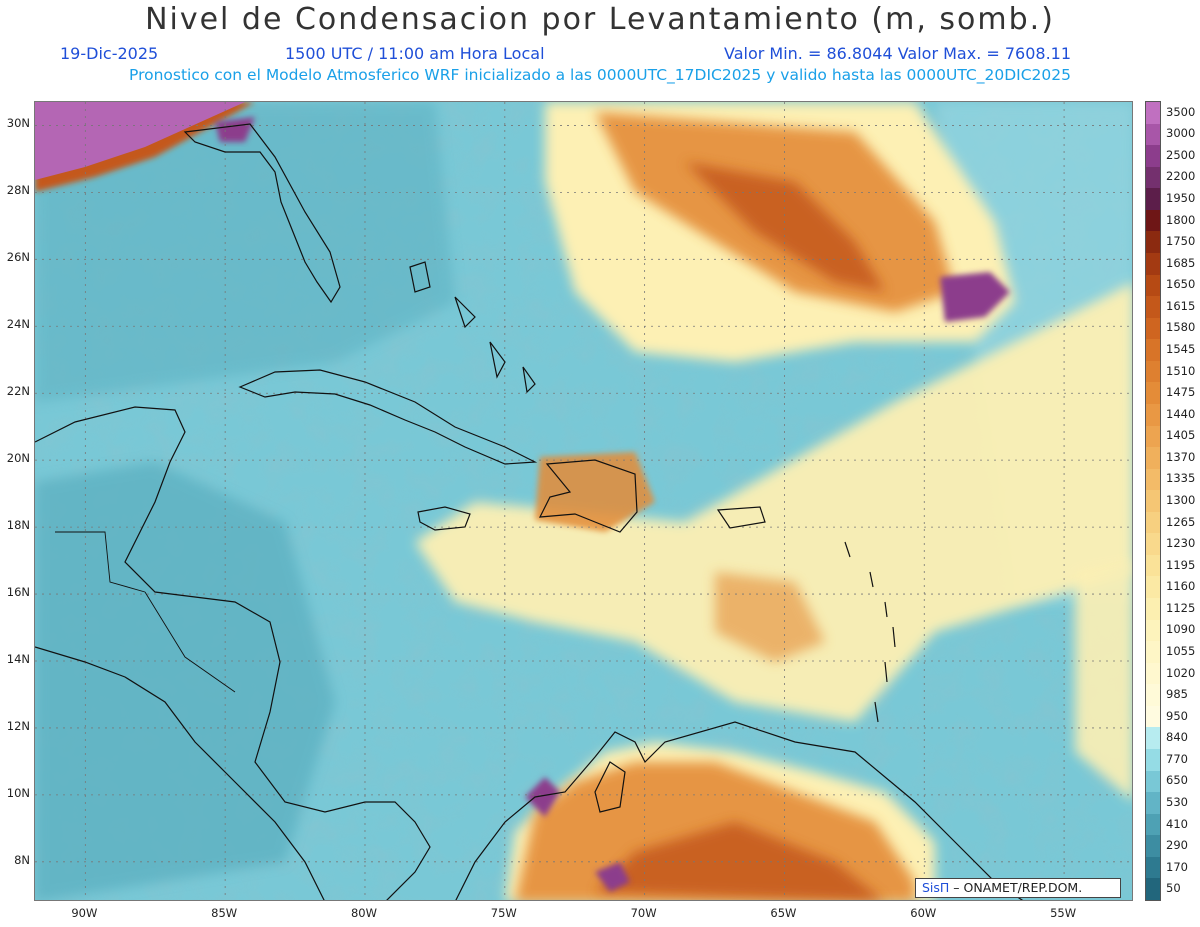 The width and height of the screenshot is (1200, 927). What do you see at coordinates (1181, 650) in the screenshot?
I see `color-scale-label: 1055` at bounding box center [1181, 650].